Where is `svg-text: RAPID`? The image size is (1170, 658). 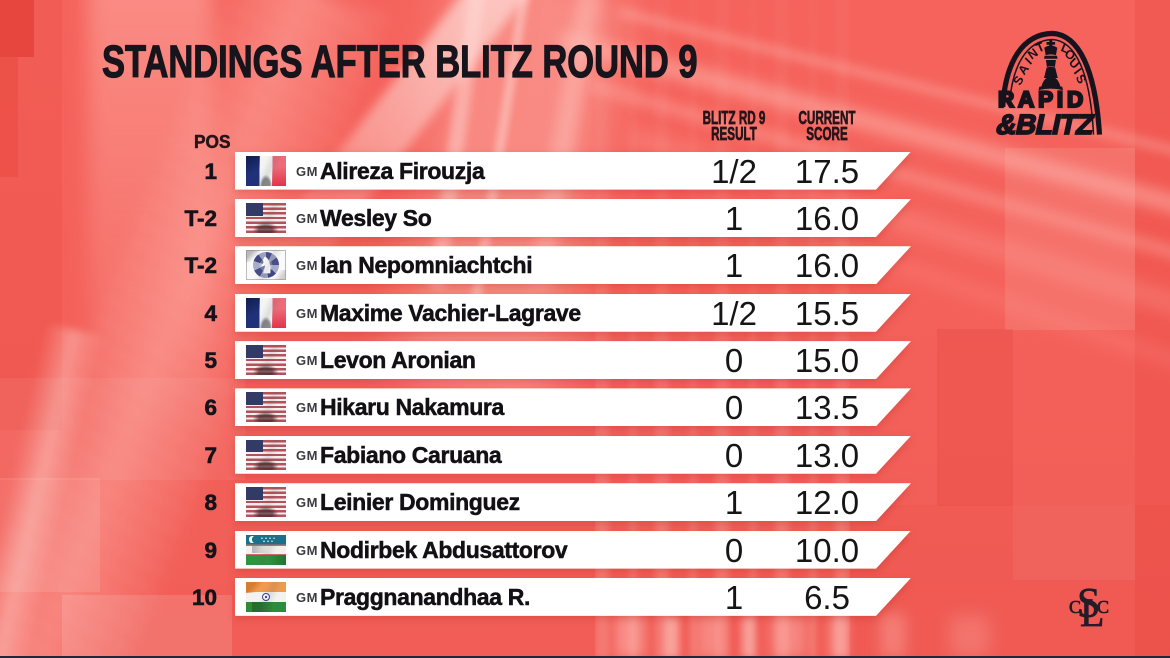
svg-text: RAPID is located at coordinates (1042, 99).